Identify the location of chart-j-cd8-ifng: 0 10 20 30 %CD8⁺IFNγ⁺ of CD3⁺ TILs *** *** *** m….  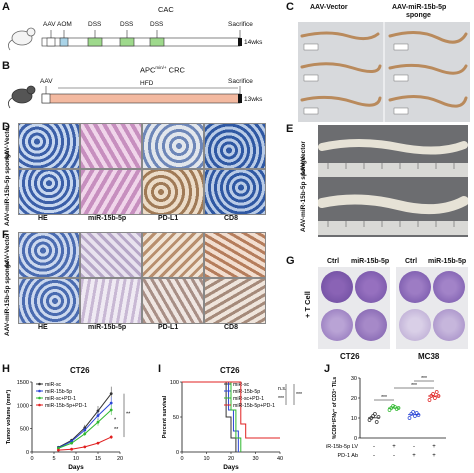
(386, 417).